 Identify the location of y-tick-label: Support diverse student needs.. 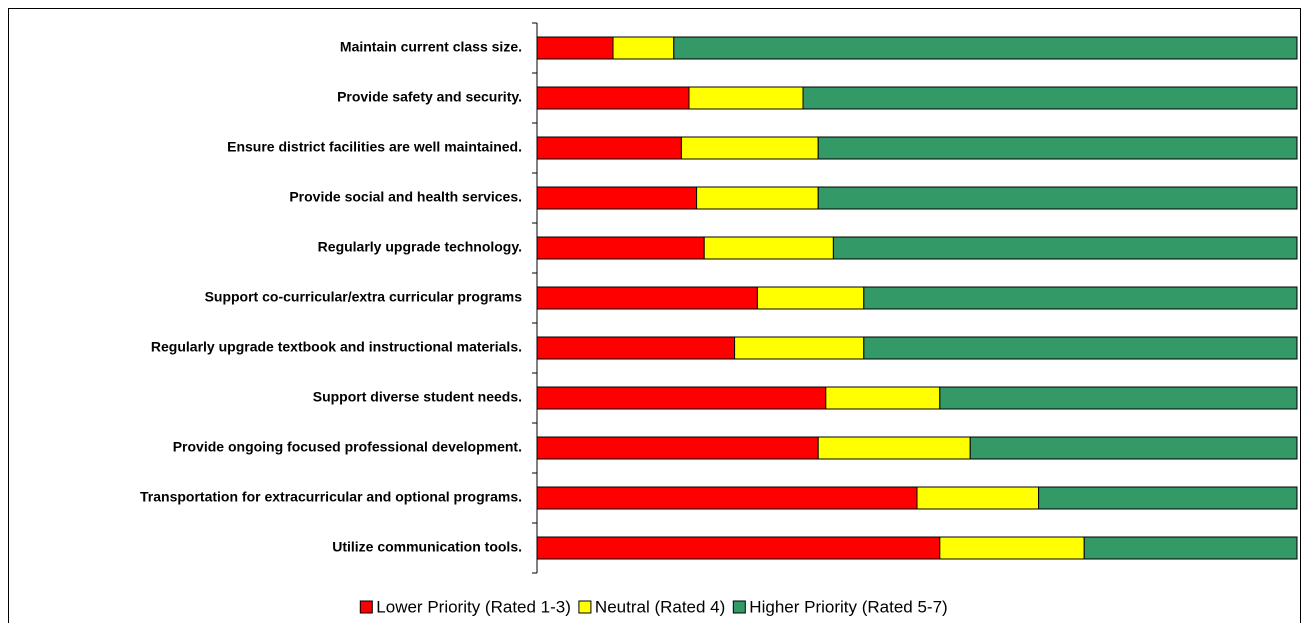
(417, 397).